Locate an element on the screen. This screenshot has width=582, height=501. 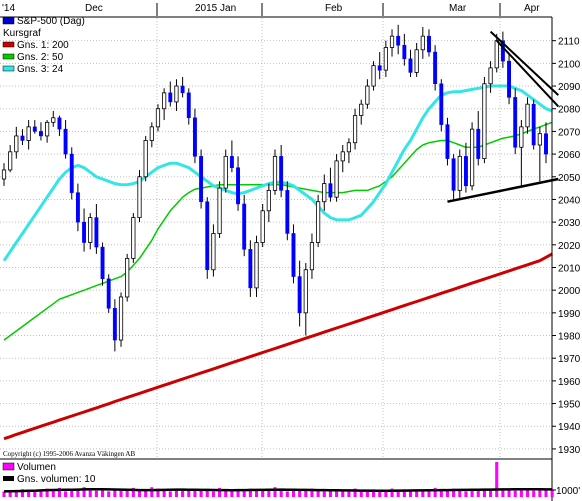
legend-item: Kursgraf is located at coordinates (22, 33).